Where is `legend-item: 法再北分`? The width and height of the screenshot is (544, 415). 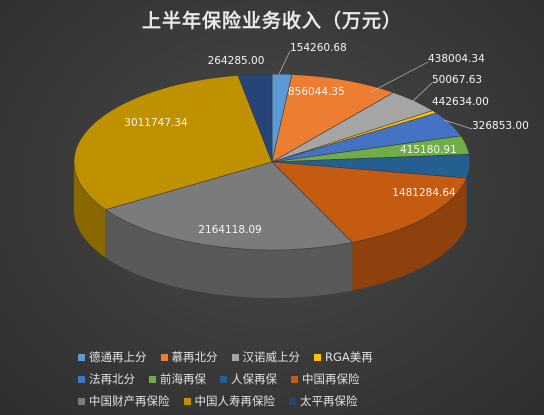 legend-item: 法再北分 is located at coordinates (106, 379).